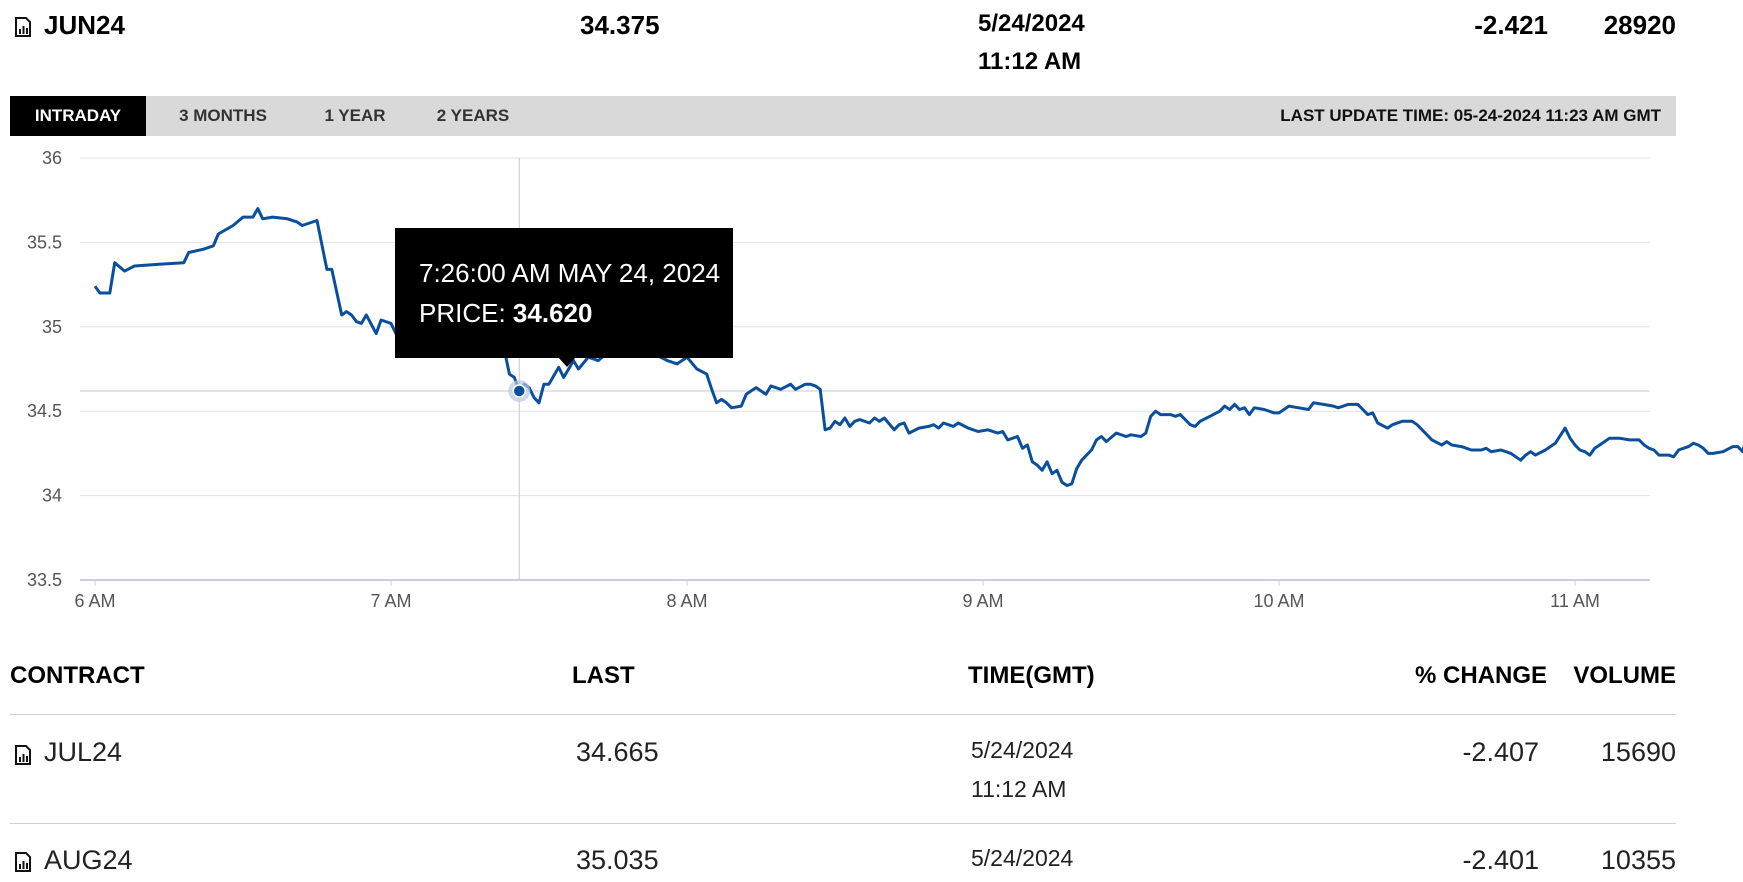 The height and width of the screenshot is (882, 1743). What do you see at coordinates (519, 391) in the screenshot?
I see `hover-point` at bounding box center [519, 391].